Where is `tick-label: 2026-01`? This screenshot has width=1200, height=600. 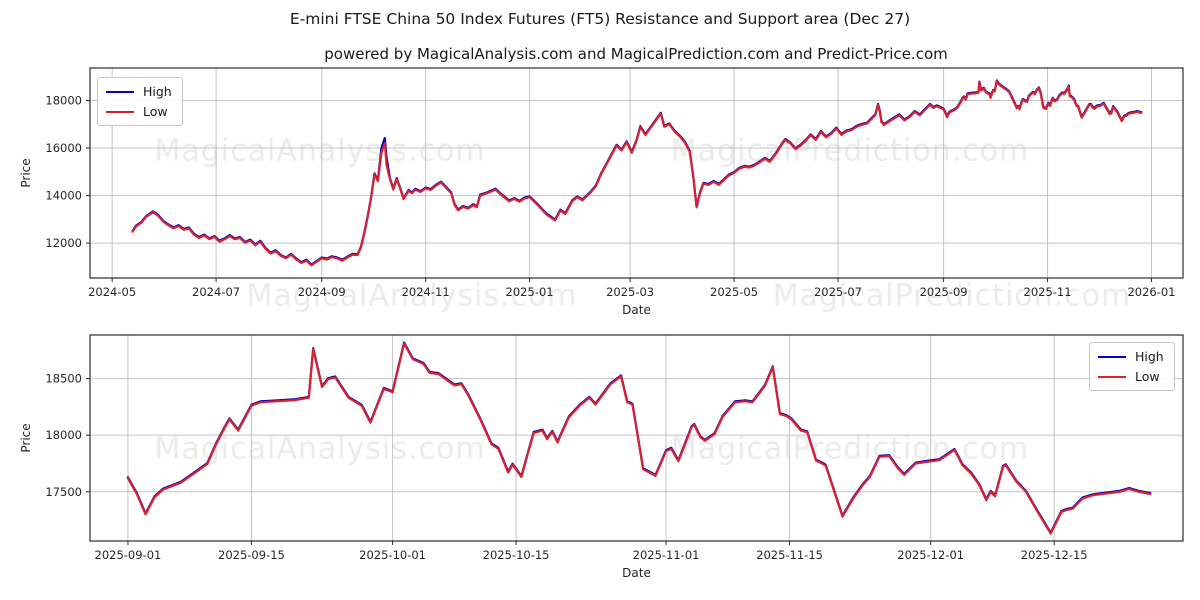
tick-label: 2026-01 is located at coordinates (1151, 292).